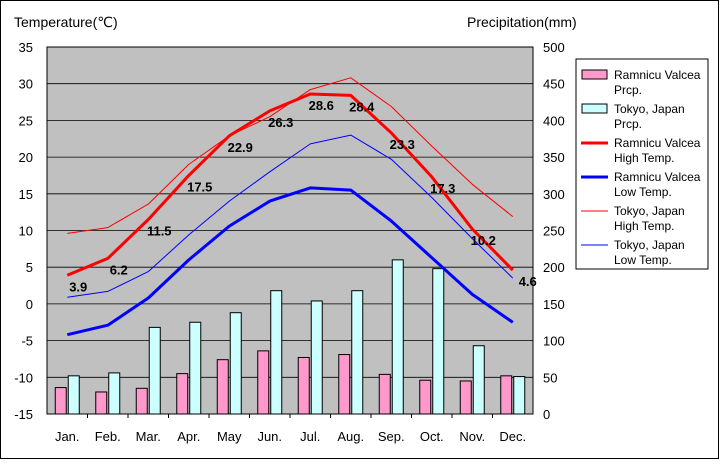 The height and width of the screenshot is (465, 720). What do you see at coordinates (472, 436) in the screenshot?
I see `x-tick-label: Nov.` at bounding box center [472, 436].